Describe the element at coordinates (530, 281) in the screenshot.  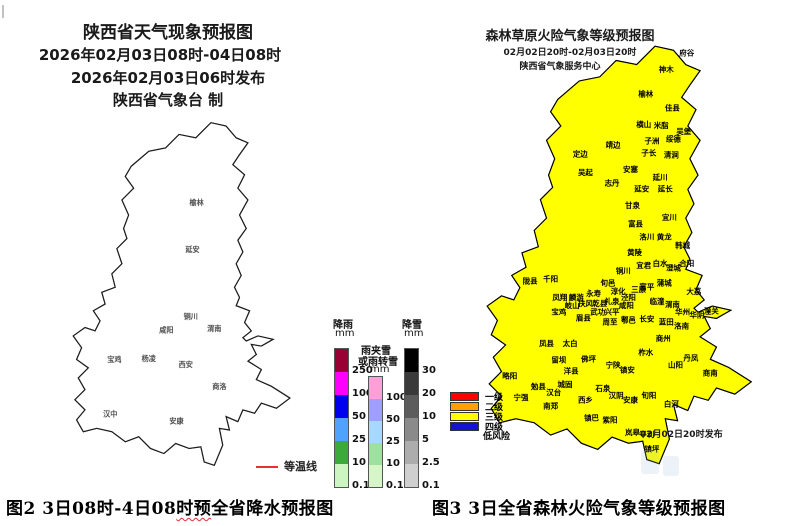
I see `county-label: 陇县` at that location.